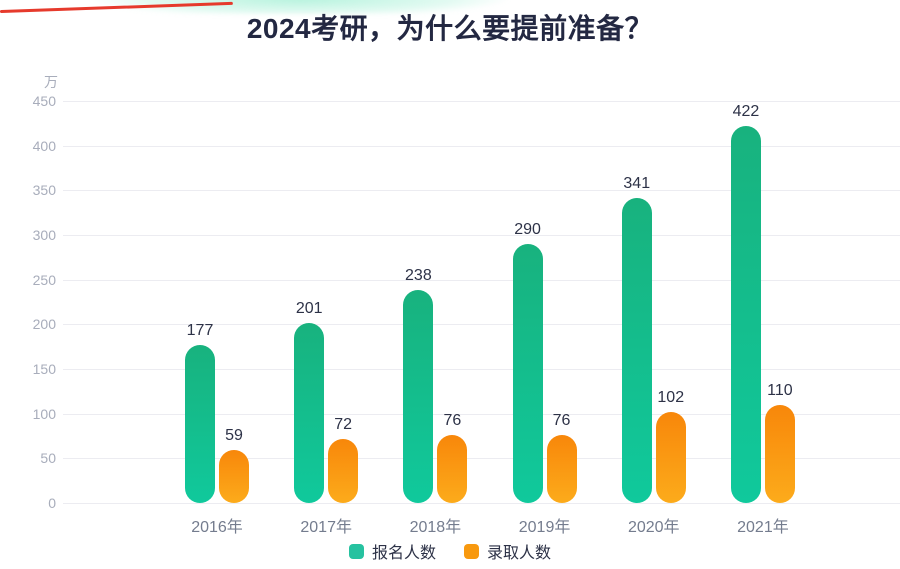  What do you see at coordinates (44, 413) in the screenshot?
I see `y-axis-tick: 100` at bounding box center [44, 413].